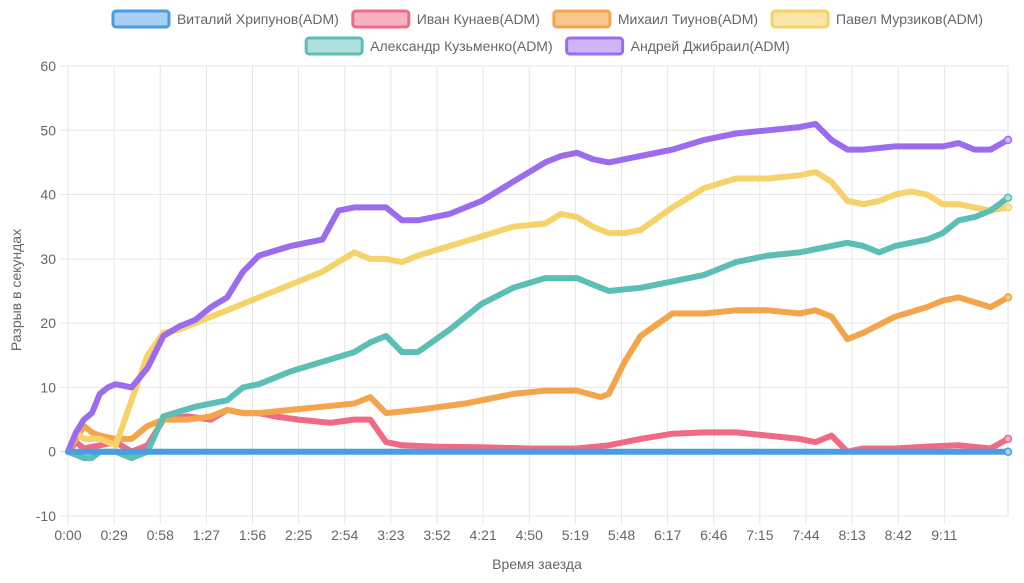 The image size is (1024, 583). I want to click on x-tick-label: 2:54, so click(344, 535).